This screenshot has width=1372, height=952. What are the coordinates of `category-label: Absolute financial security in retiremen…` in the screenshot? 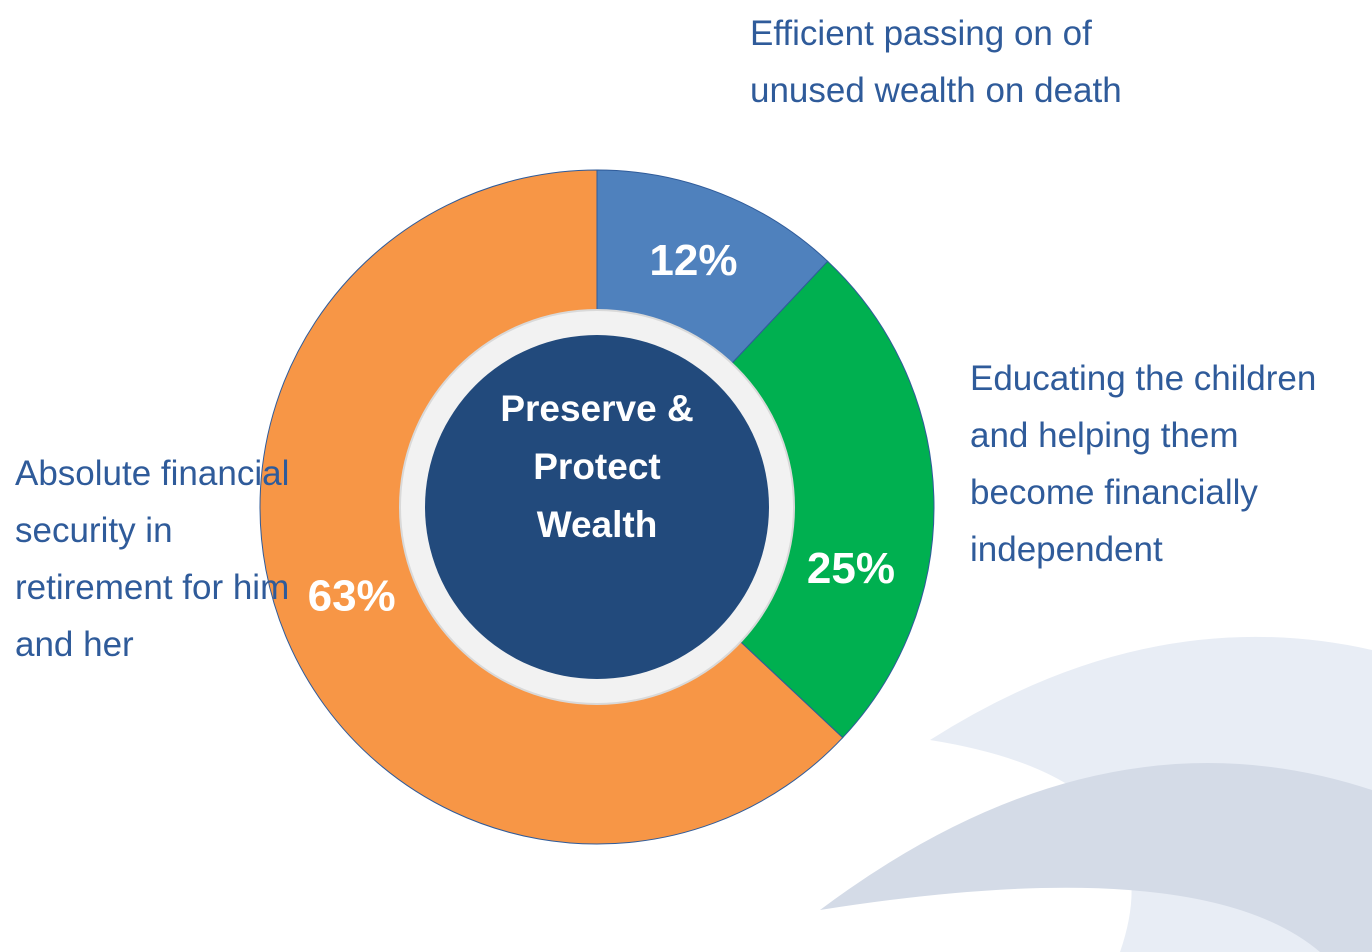 It's located at (152, 559).